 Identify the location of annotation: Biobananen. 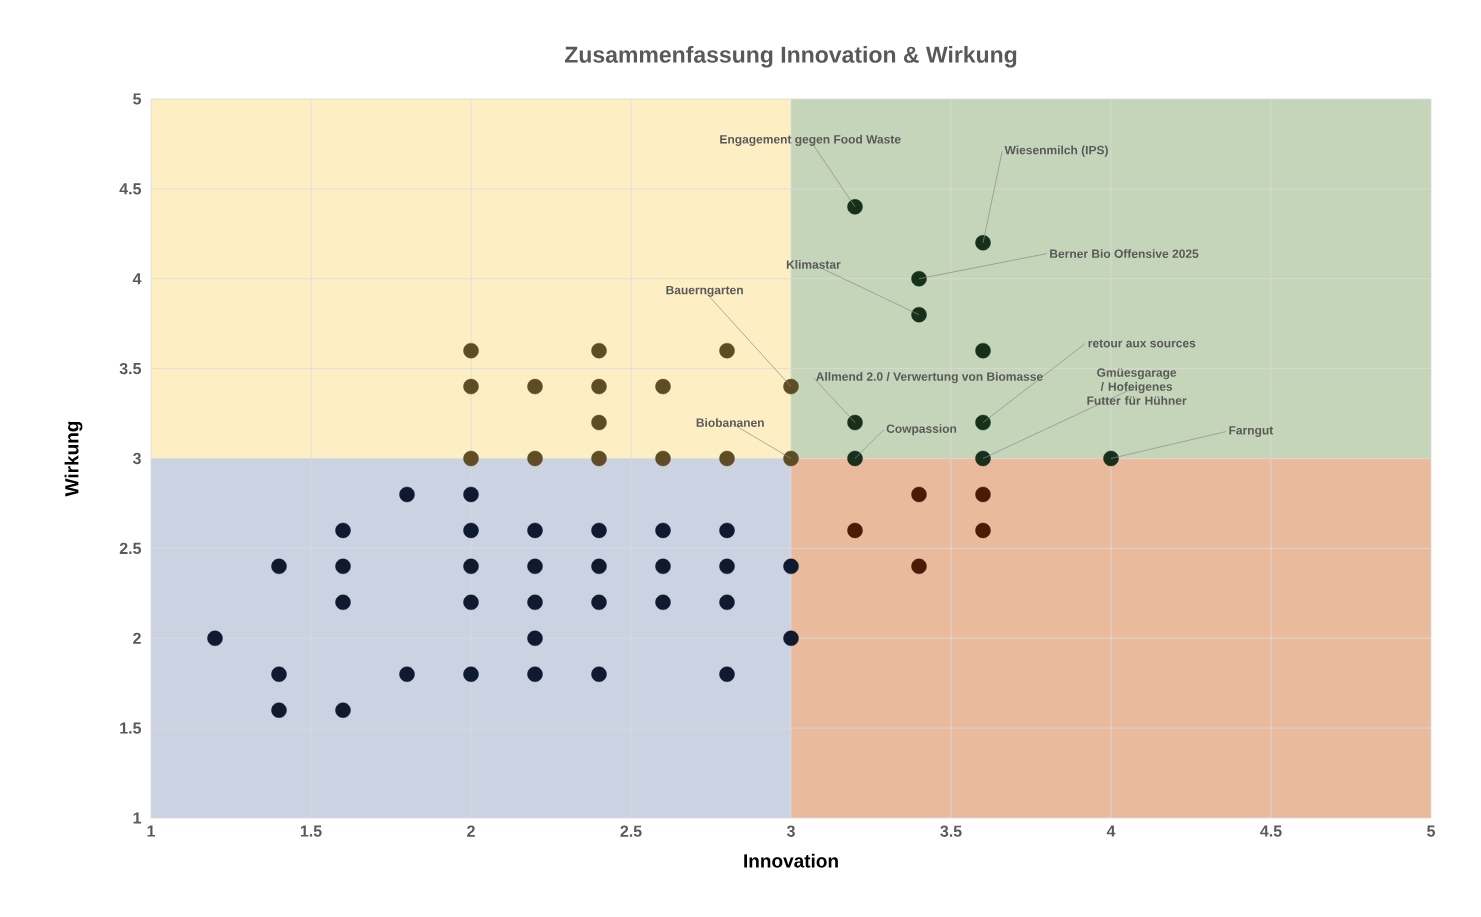
(730, 422).